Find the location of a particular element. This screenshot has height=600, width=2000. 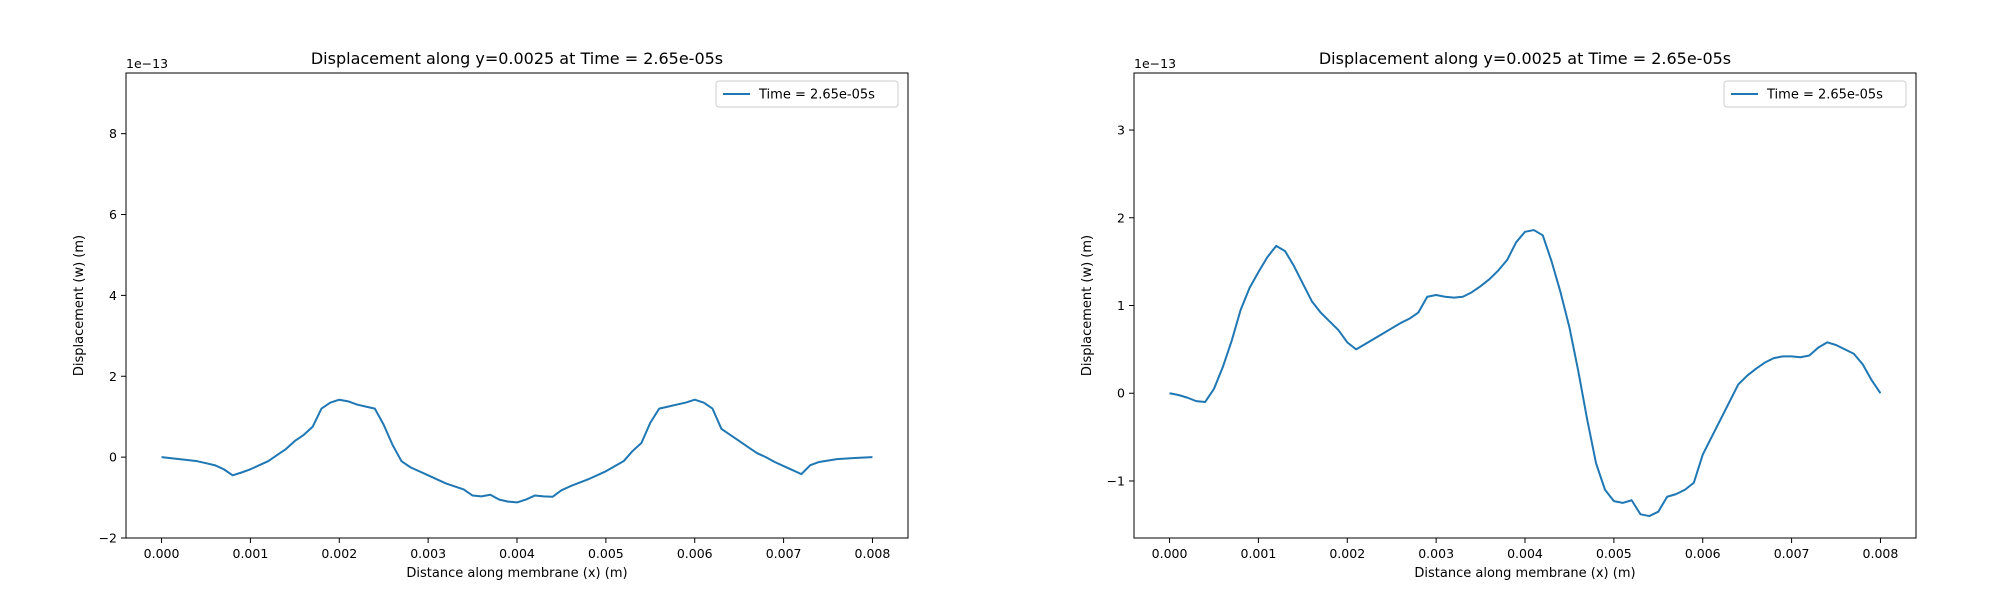

y-tick-label: 1 is located at coordinates (1121, 305).